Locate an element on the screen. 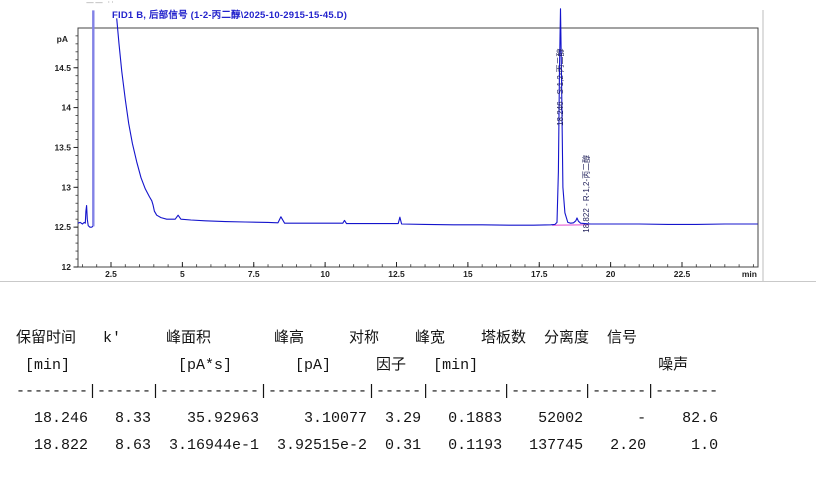 The image size is (820, 492). chart-bottom-divider is located at coordinates (408, 281).